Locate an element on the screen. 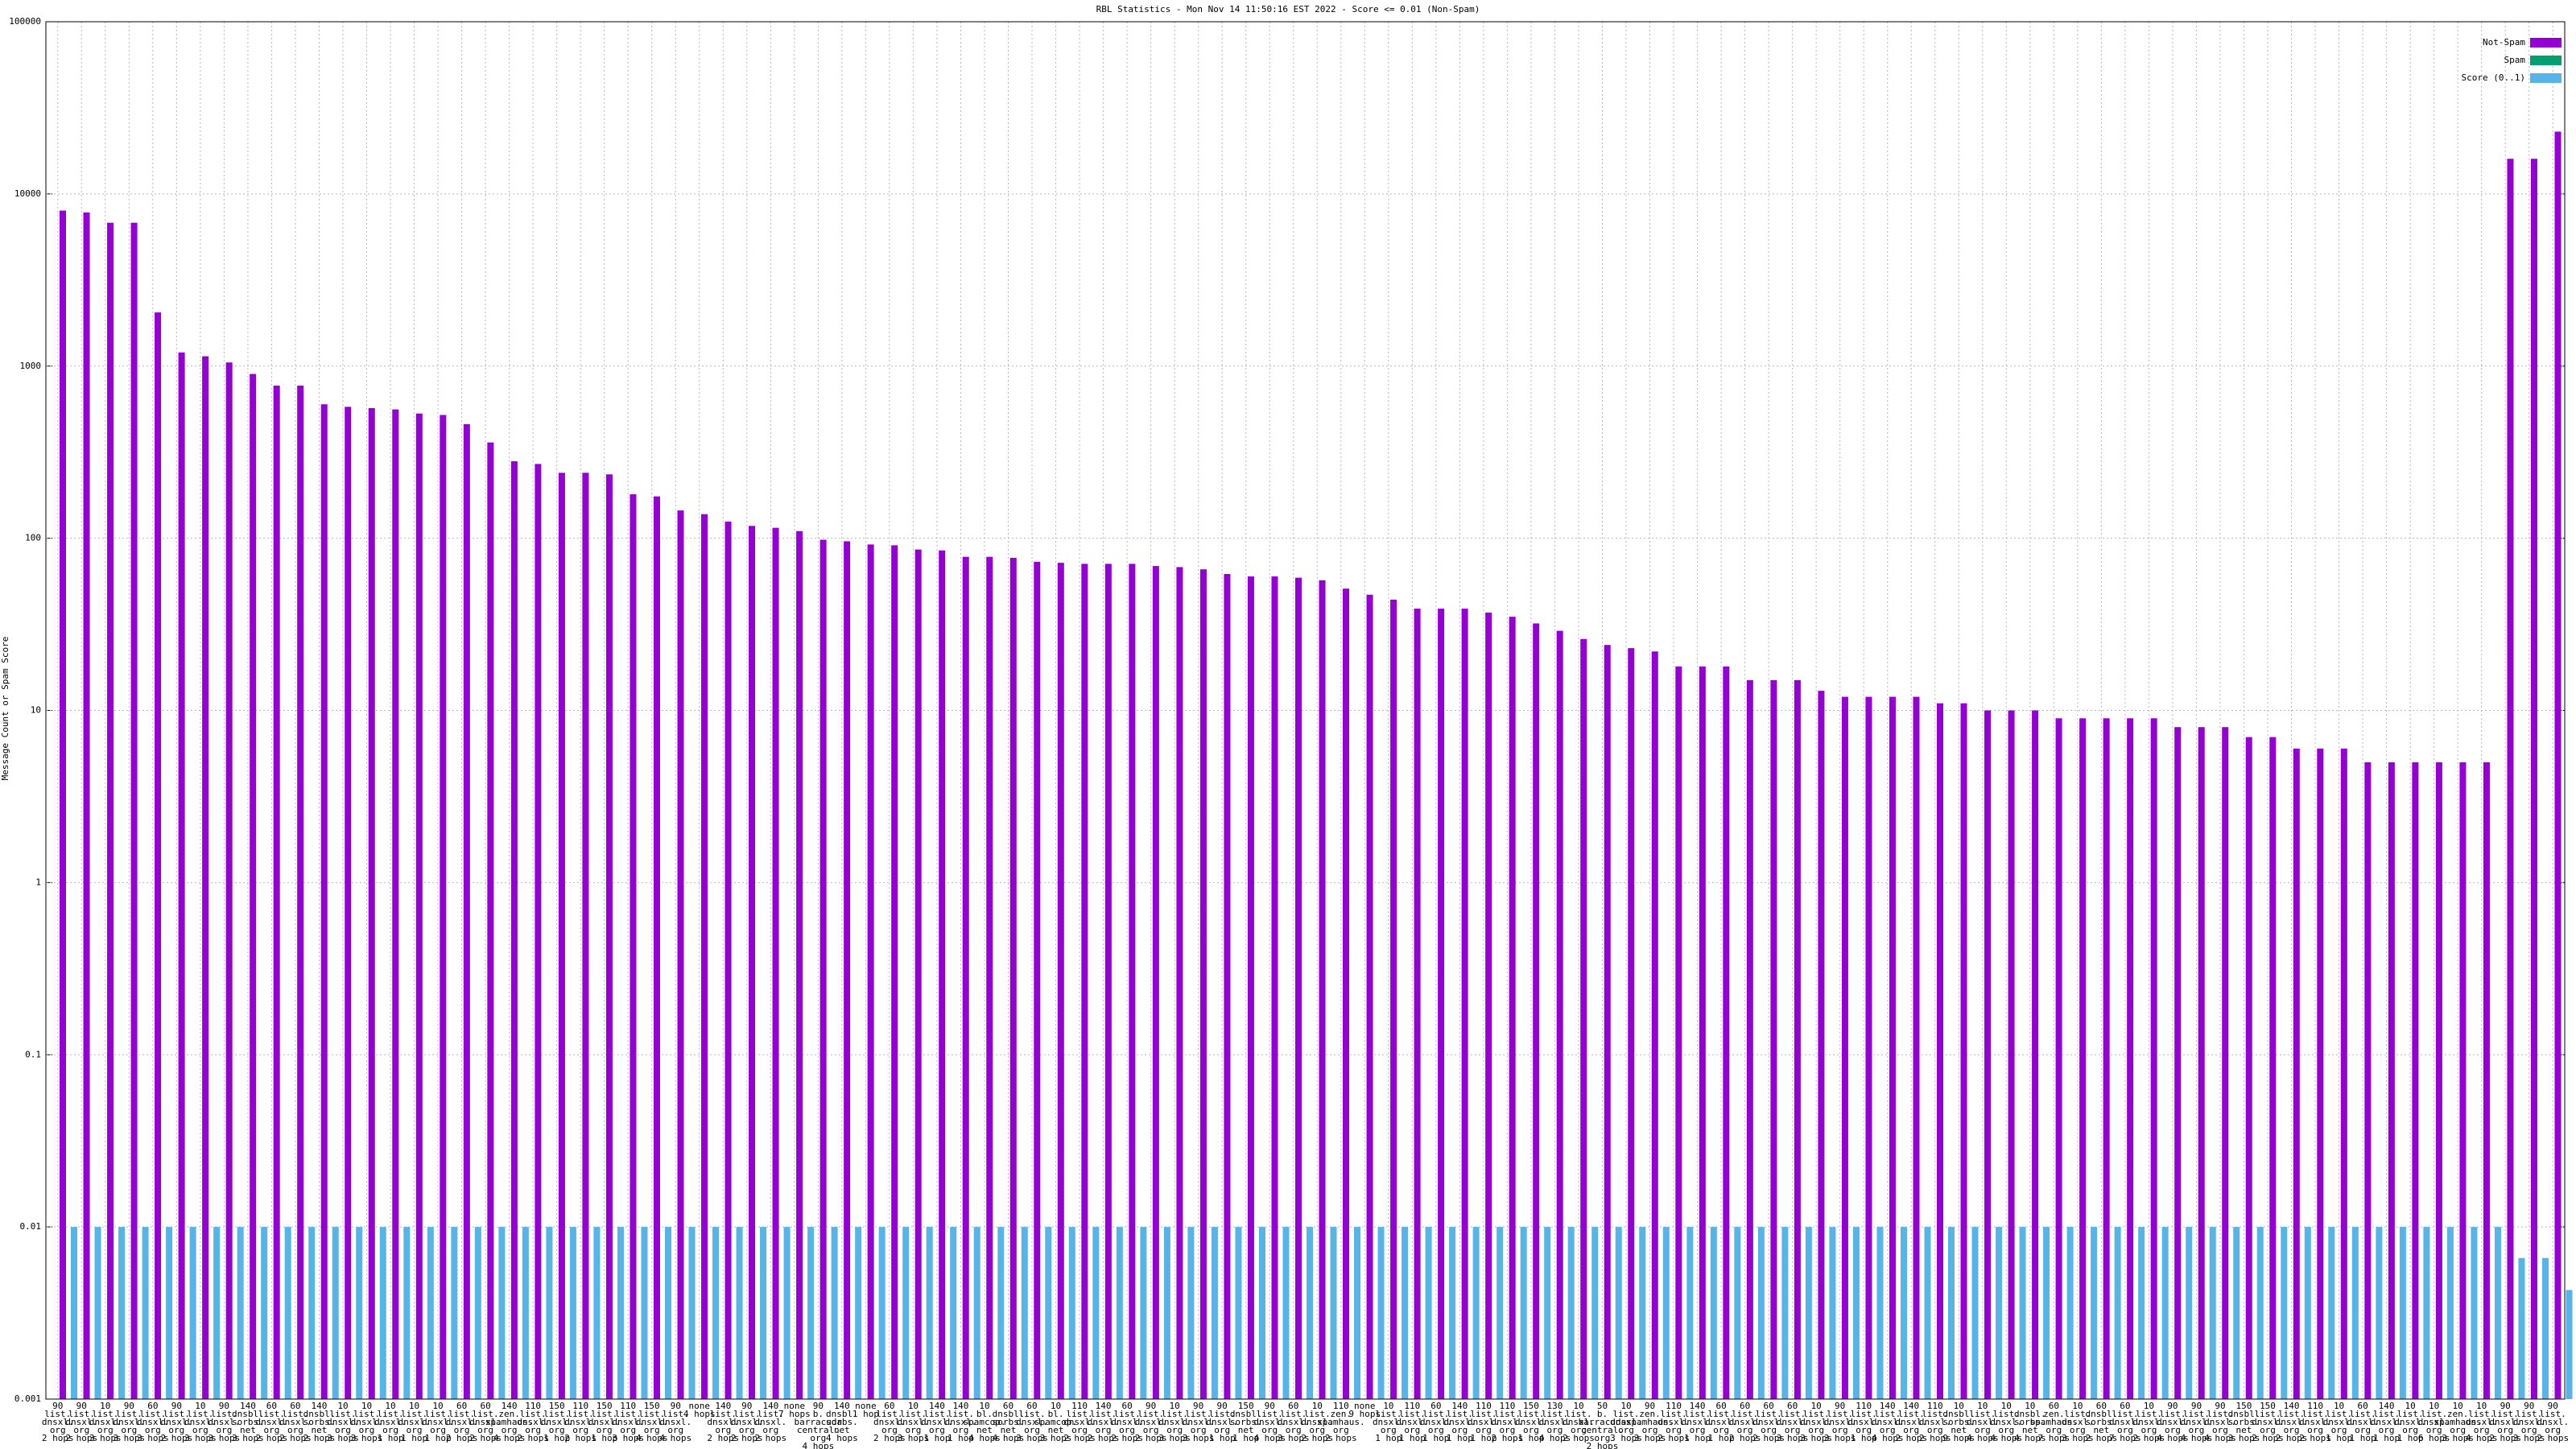 This screenshot has height=1449, width=2576. y-tick-label: 10 is located at coordinates (36, 710).